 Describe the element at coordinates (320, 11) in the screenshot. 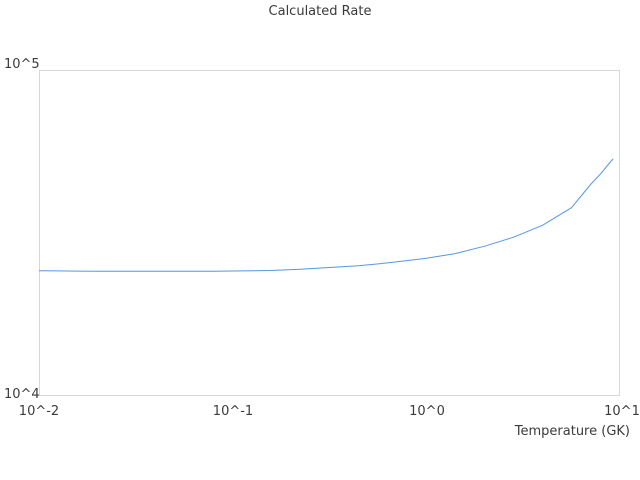

I see `chart-title: Calculated Rate` at that location.